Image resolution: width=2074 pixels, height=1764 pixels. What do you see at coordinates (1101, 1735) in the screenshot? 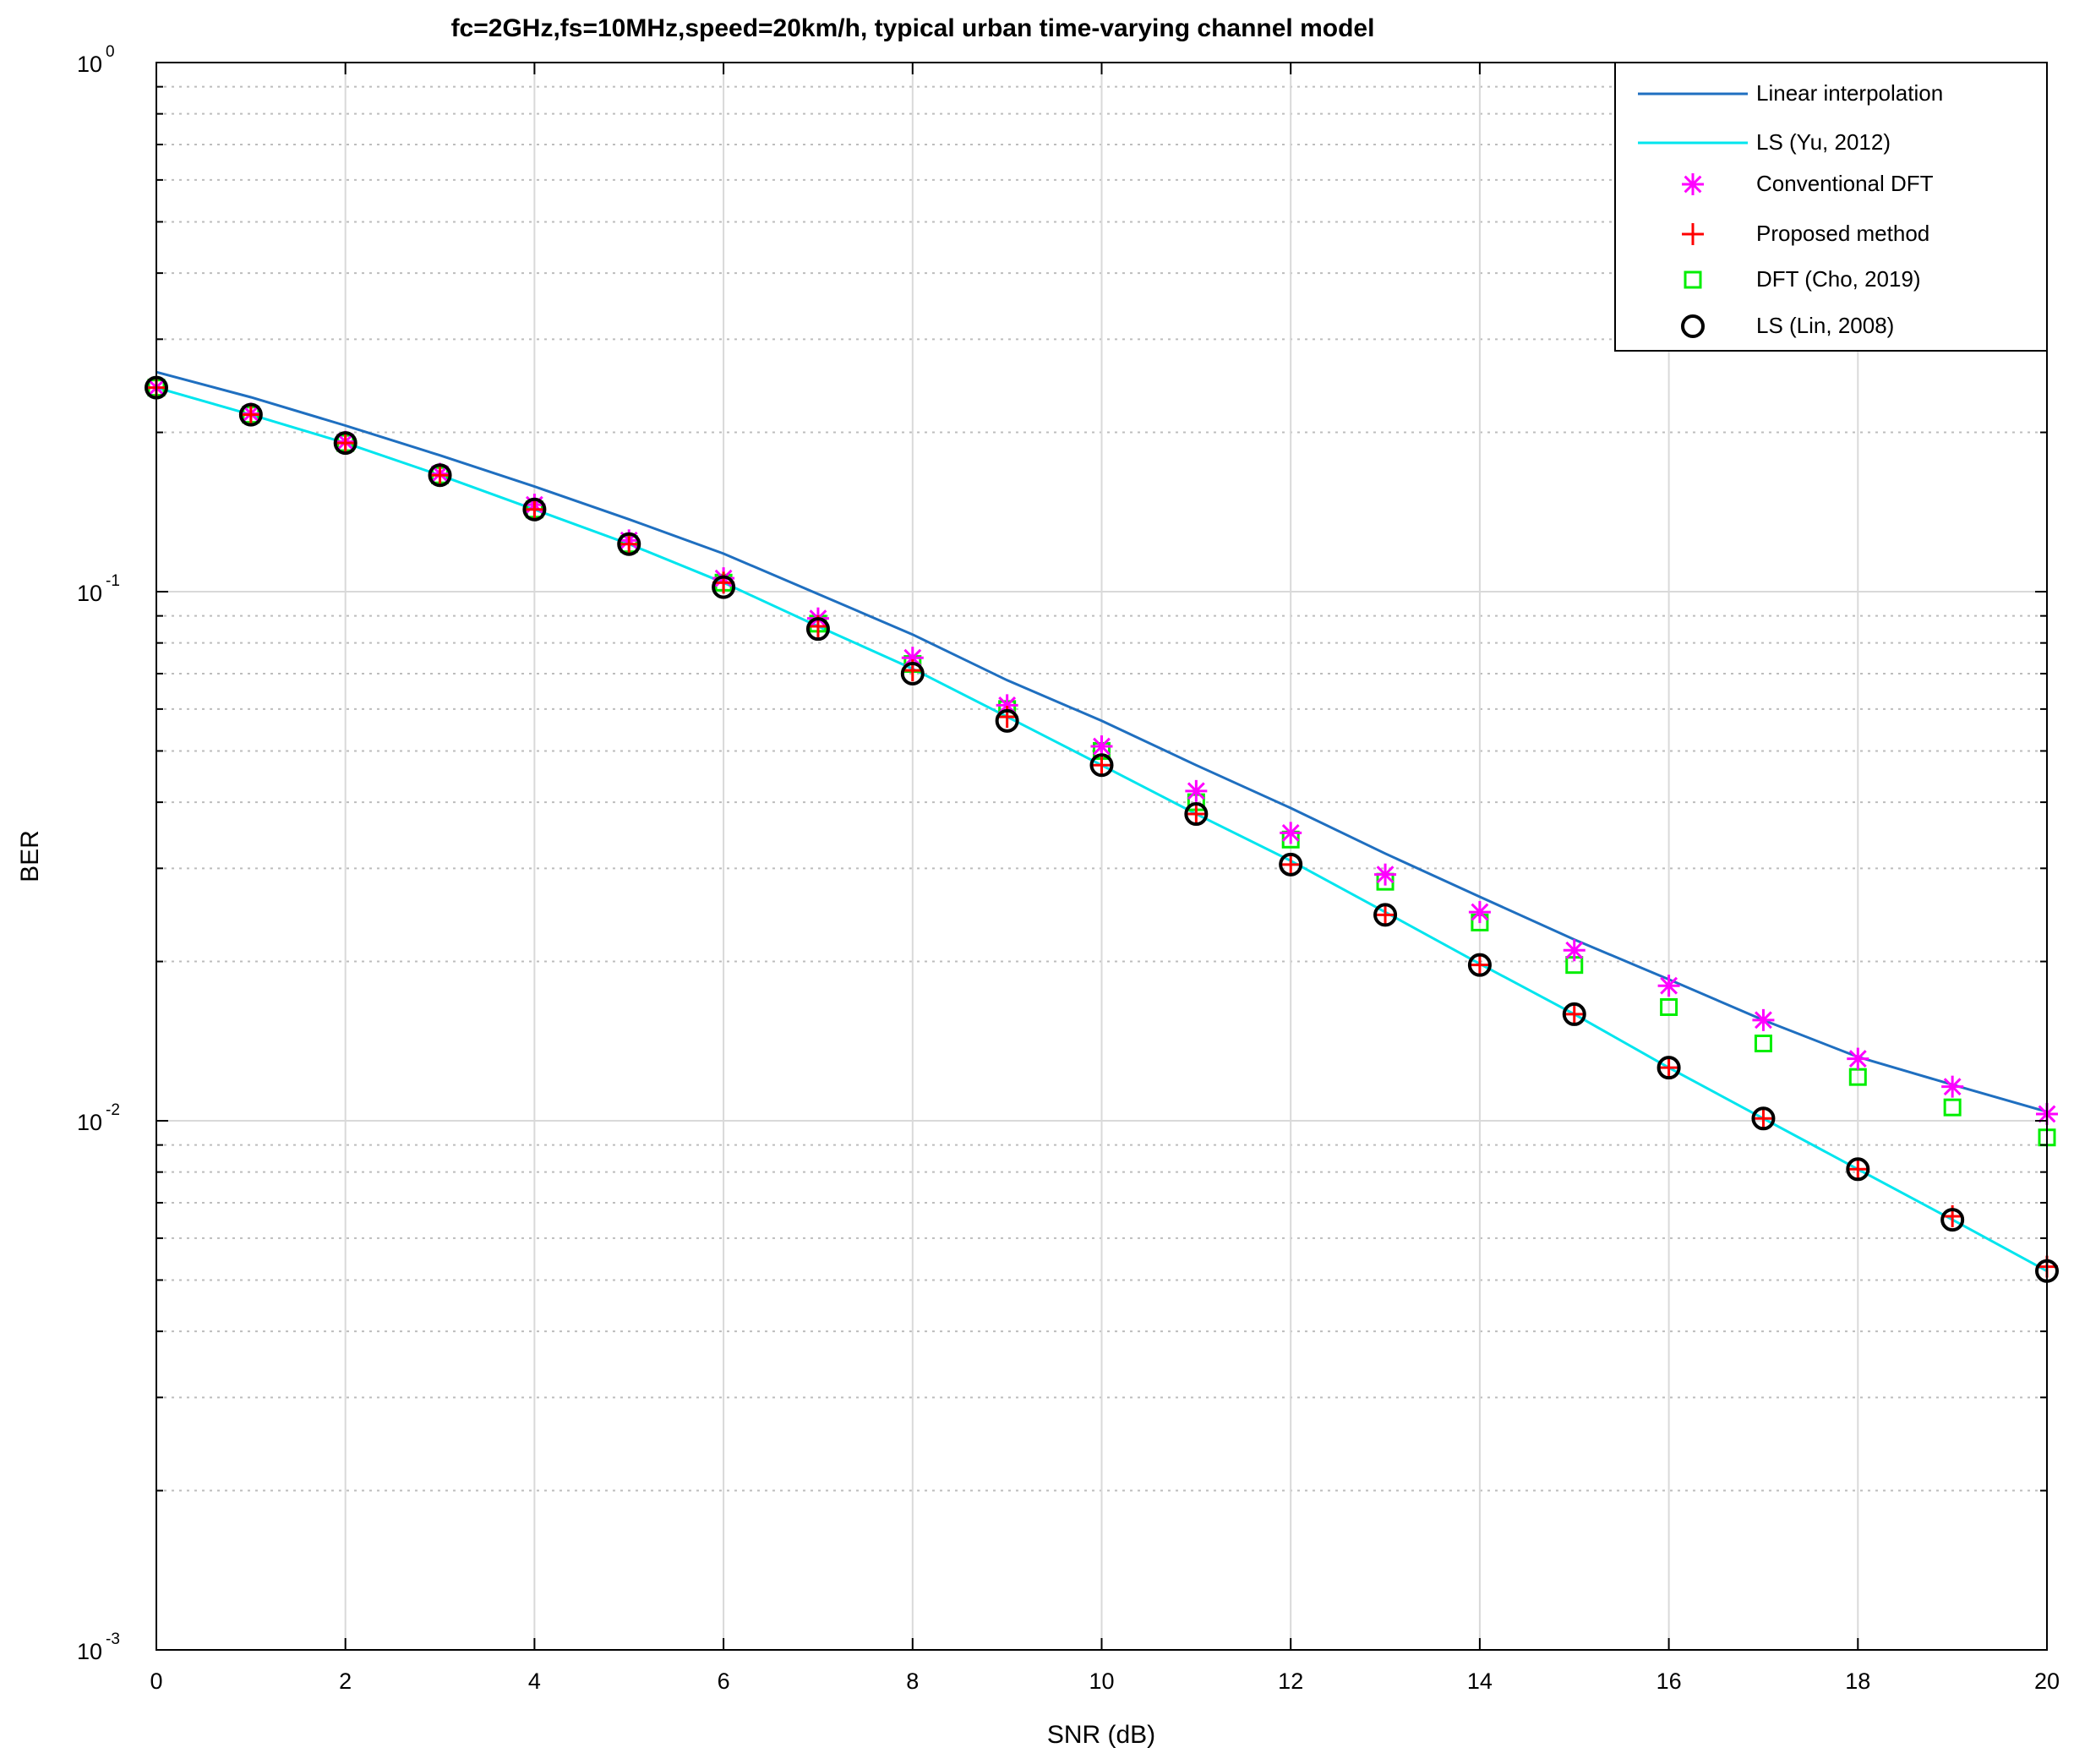
I see `x-axis-label: SNR (dB)` at bounding box center [1101, 1735].